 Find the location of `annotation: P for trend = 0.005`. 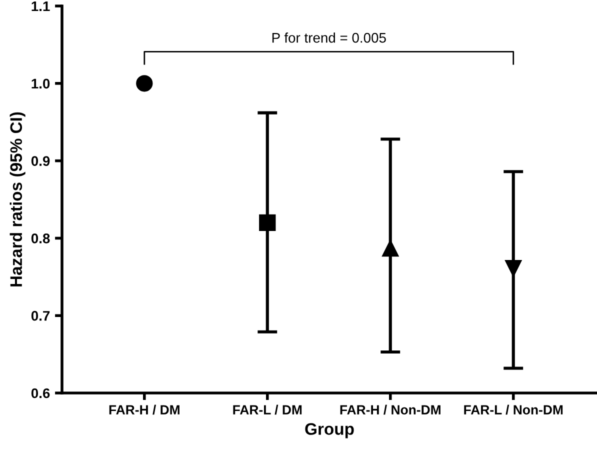

annotation: P for trend = 0.005 is located at coordinates (329, 37).